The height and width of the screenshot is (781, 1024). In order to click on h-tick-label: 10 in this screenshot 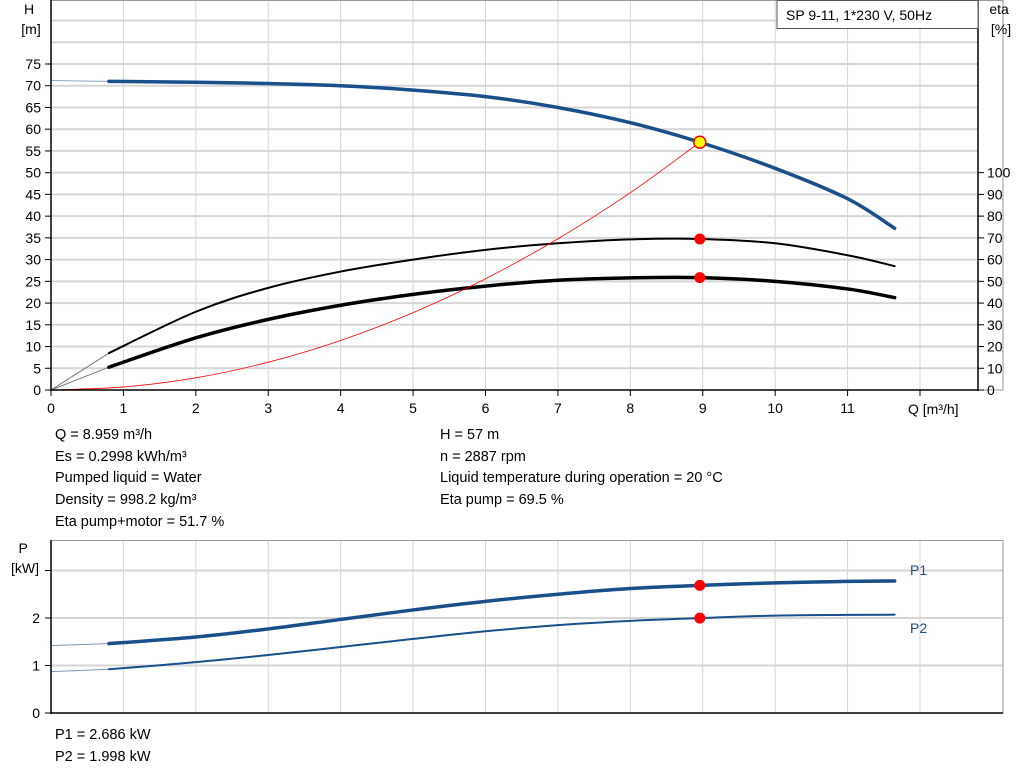, I will do `click(33, 347)`.